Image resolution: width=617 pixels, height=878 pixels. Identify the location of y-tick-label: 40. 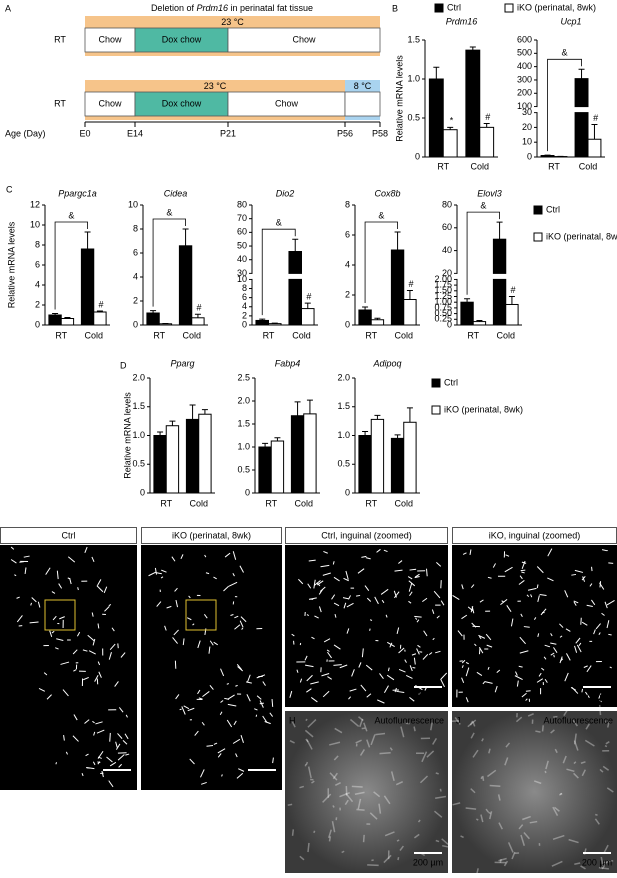
(242, 259).